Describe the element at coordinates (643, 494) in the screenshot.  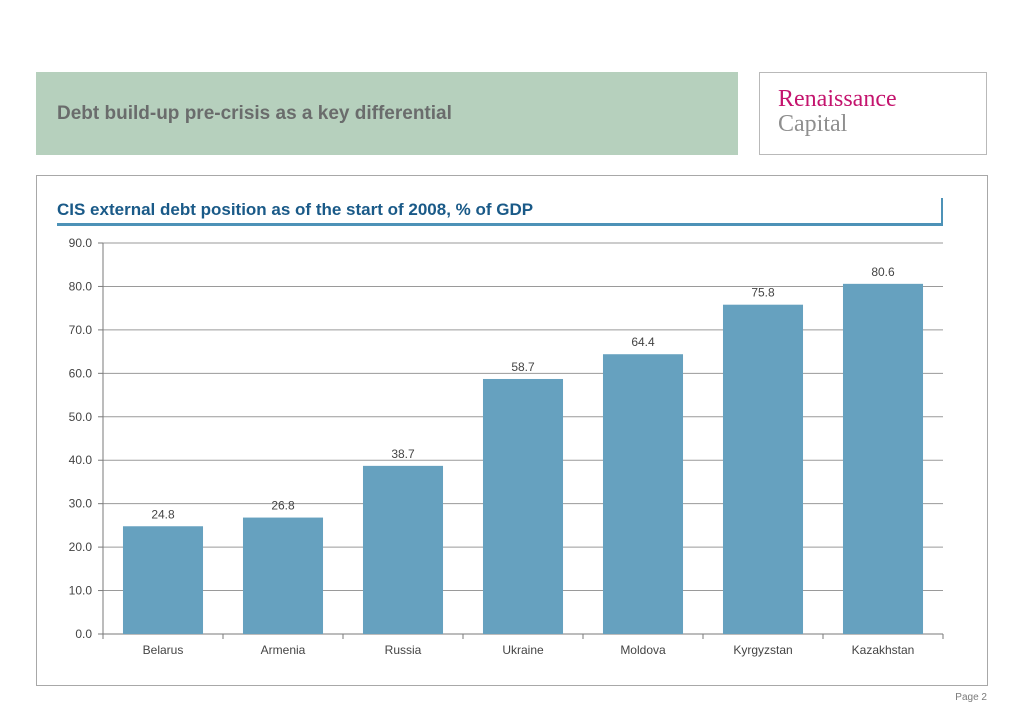
I see `bar-moldova` at that location.